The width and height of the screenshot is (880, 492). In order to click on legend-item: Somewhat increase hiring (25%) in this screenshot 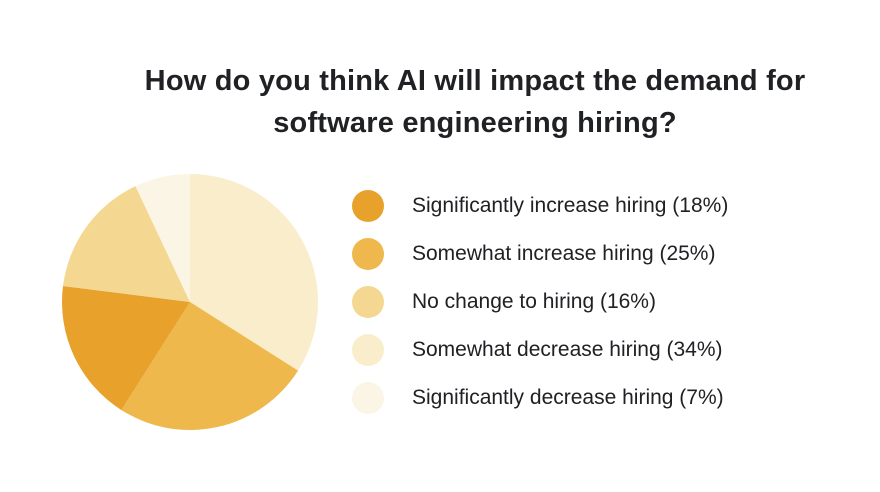, I will do `click(540, 254)`.